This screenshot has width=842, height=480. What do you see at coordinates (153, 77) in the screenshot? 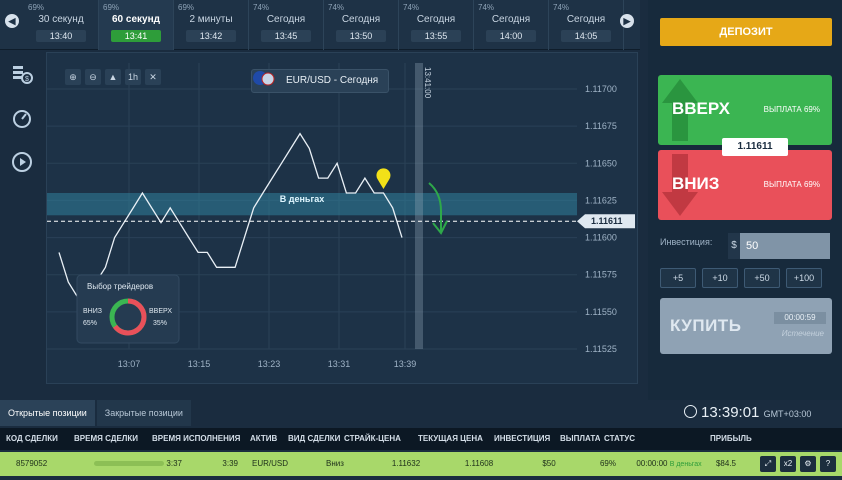
I see `chart-tool-button: ✕` at bounding box center [153, 77].